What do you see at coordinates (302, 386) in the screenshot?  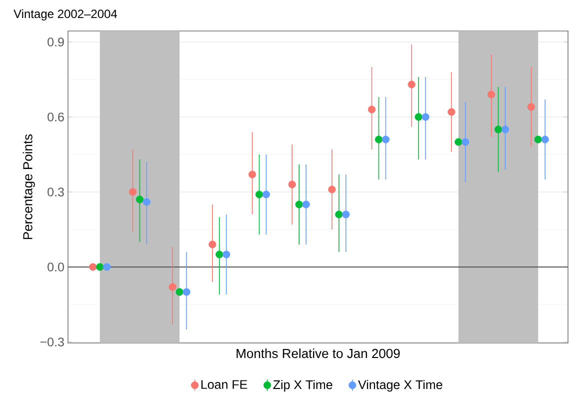 I see `legend-label: Zip X Time` at bounding box center [302, 386].